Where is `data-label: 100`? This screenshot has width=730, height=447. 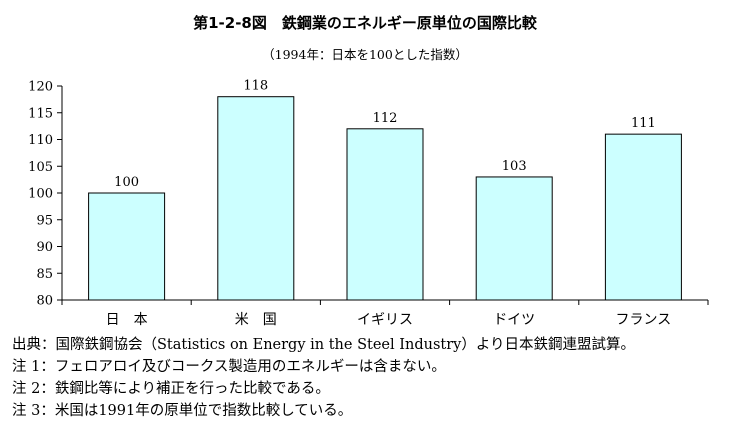 data-label: 100 is located at coordinates (126, 182).